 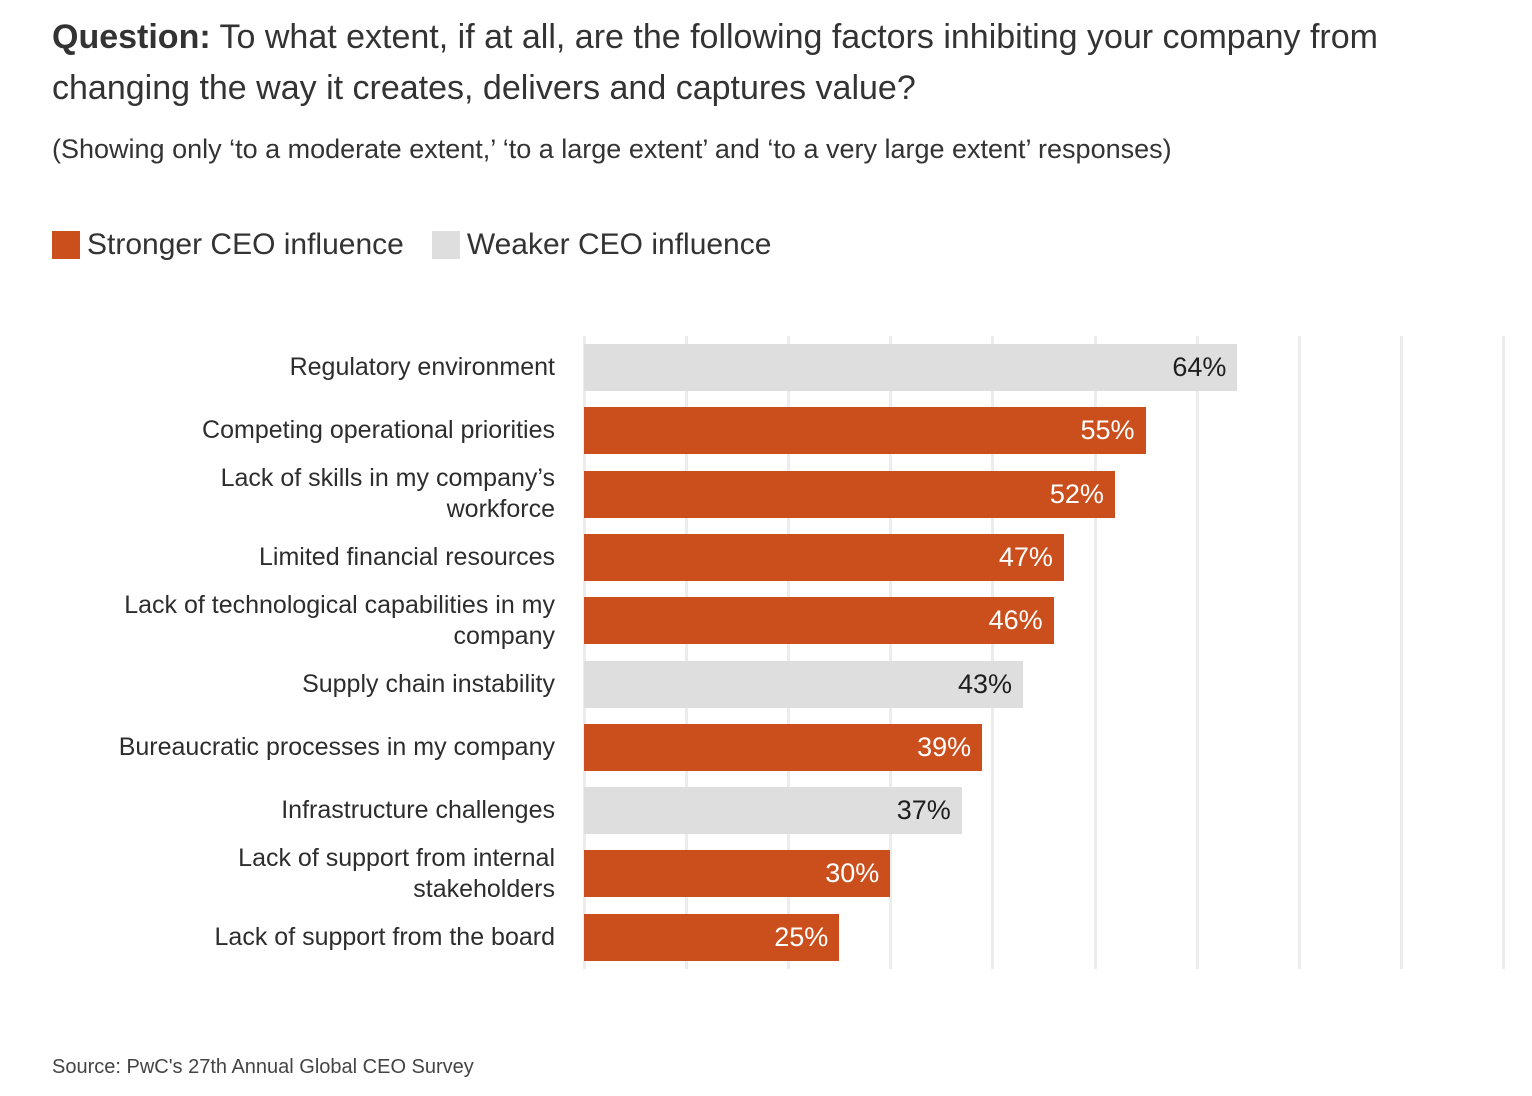 What do you see at coordinates (66, 245) in the screenshot?
I see `legend-swatch-stronger` at bounding box center [66, 245].